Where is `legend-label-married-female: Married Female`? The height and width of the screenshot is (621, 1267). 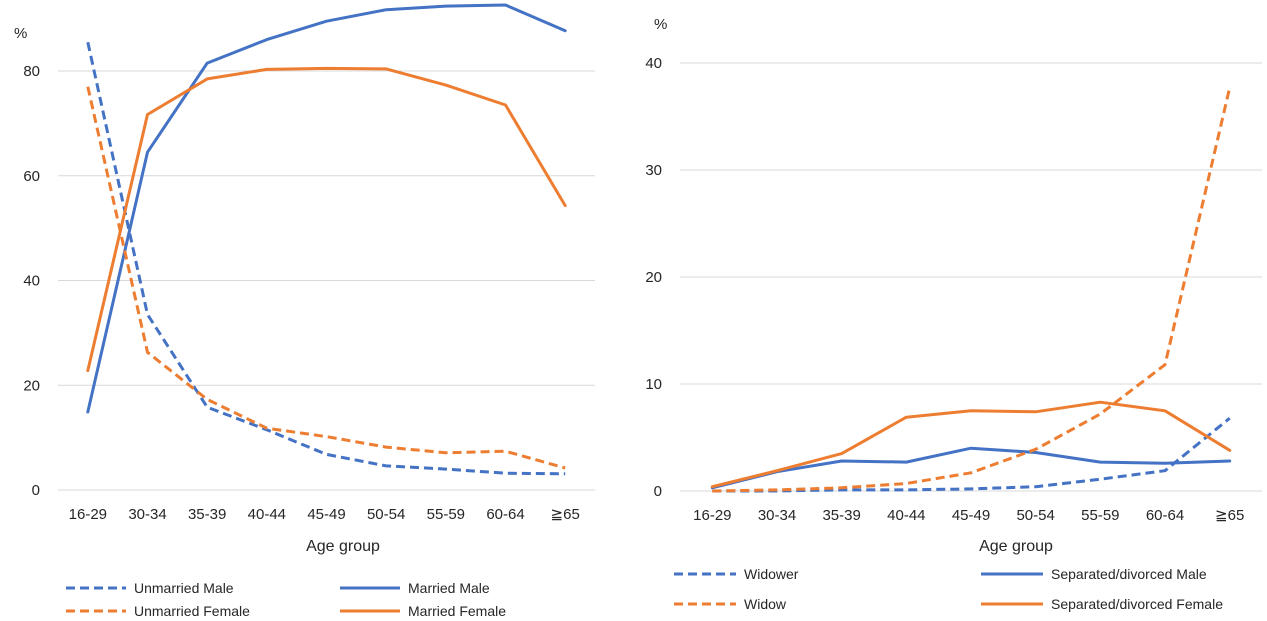
legend-label-married-female: Married Female is located at coordinates (457, 611).